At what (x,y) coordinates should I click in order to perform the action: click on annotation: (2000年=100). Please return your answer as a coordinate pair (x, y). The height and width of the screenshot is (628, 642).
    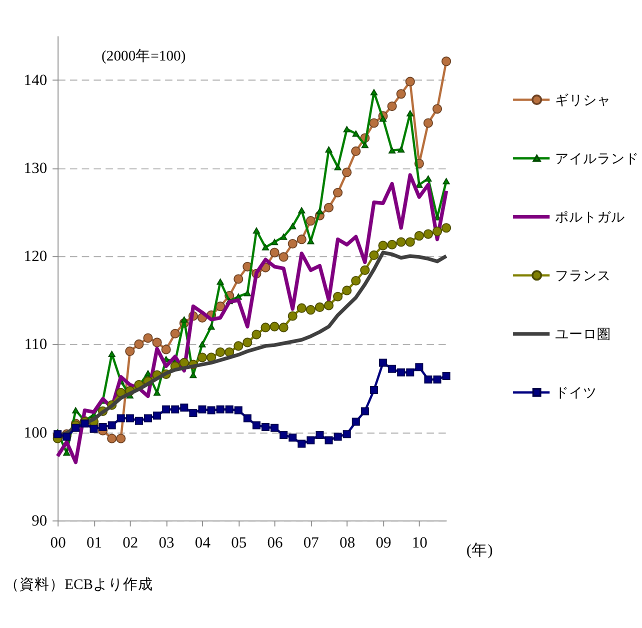
    Looking at the image, I should click on (144, 55).